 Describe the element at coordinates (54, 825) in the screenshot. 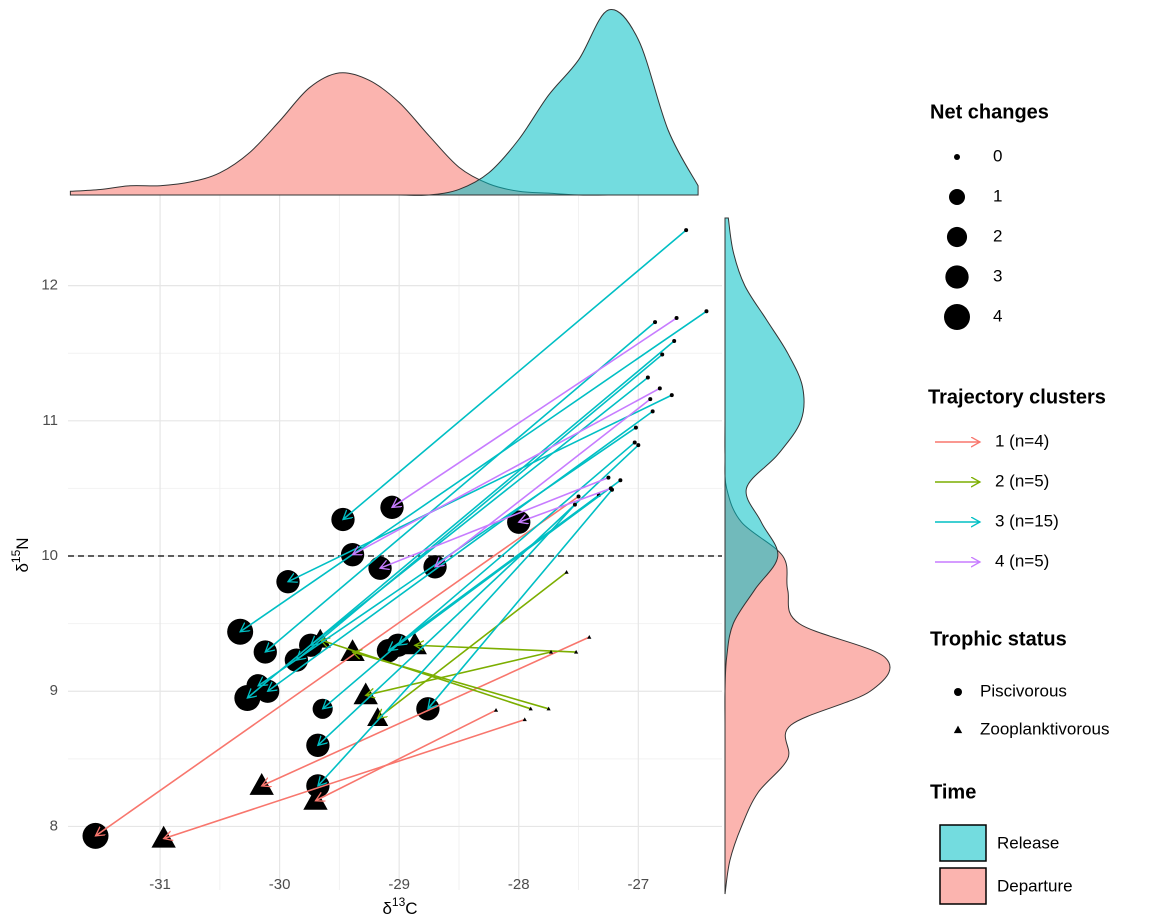

I see `y-tick-label: 8` at that location.